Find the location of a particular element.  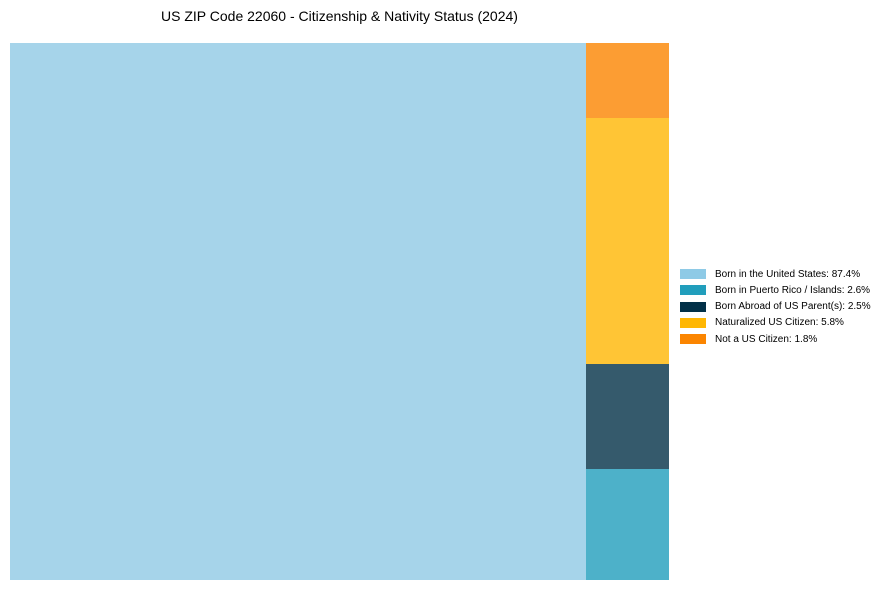

legend-label: Naturalized US Citizen: 5.8% is located at coordinates (779, 323).